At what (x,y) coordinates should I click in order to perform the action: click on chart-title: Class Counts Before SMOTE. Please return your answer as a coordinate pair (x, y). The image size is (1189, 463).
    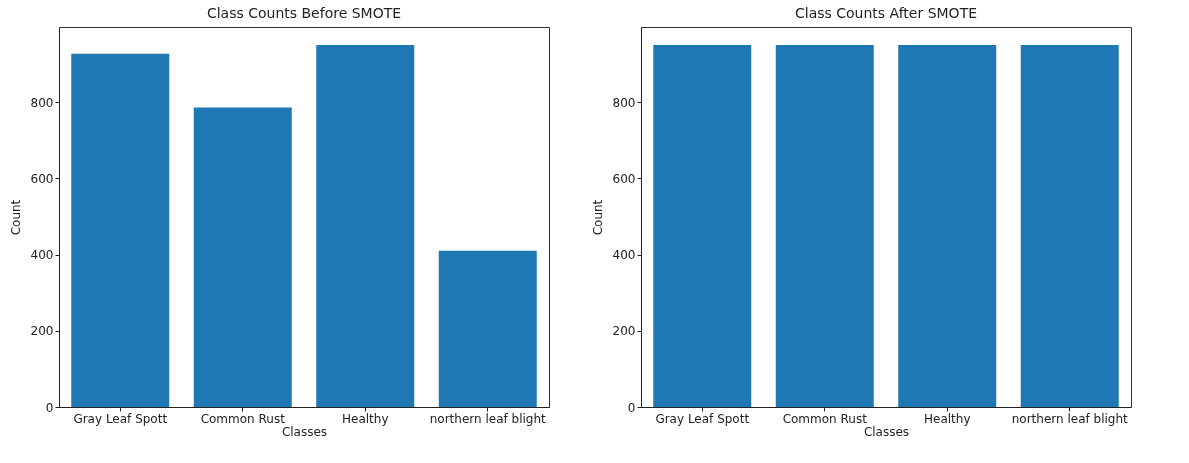
    Looking at the image, I should click on (304, 13).